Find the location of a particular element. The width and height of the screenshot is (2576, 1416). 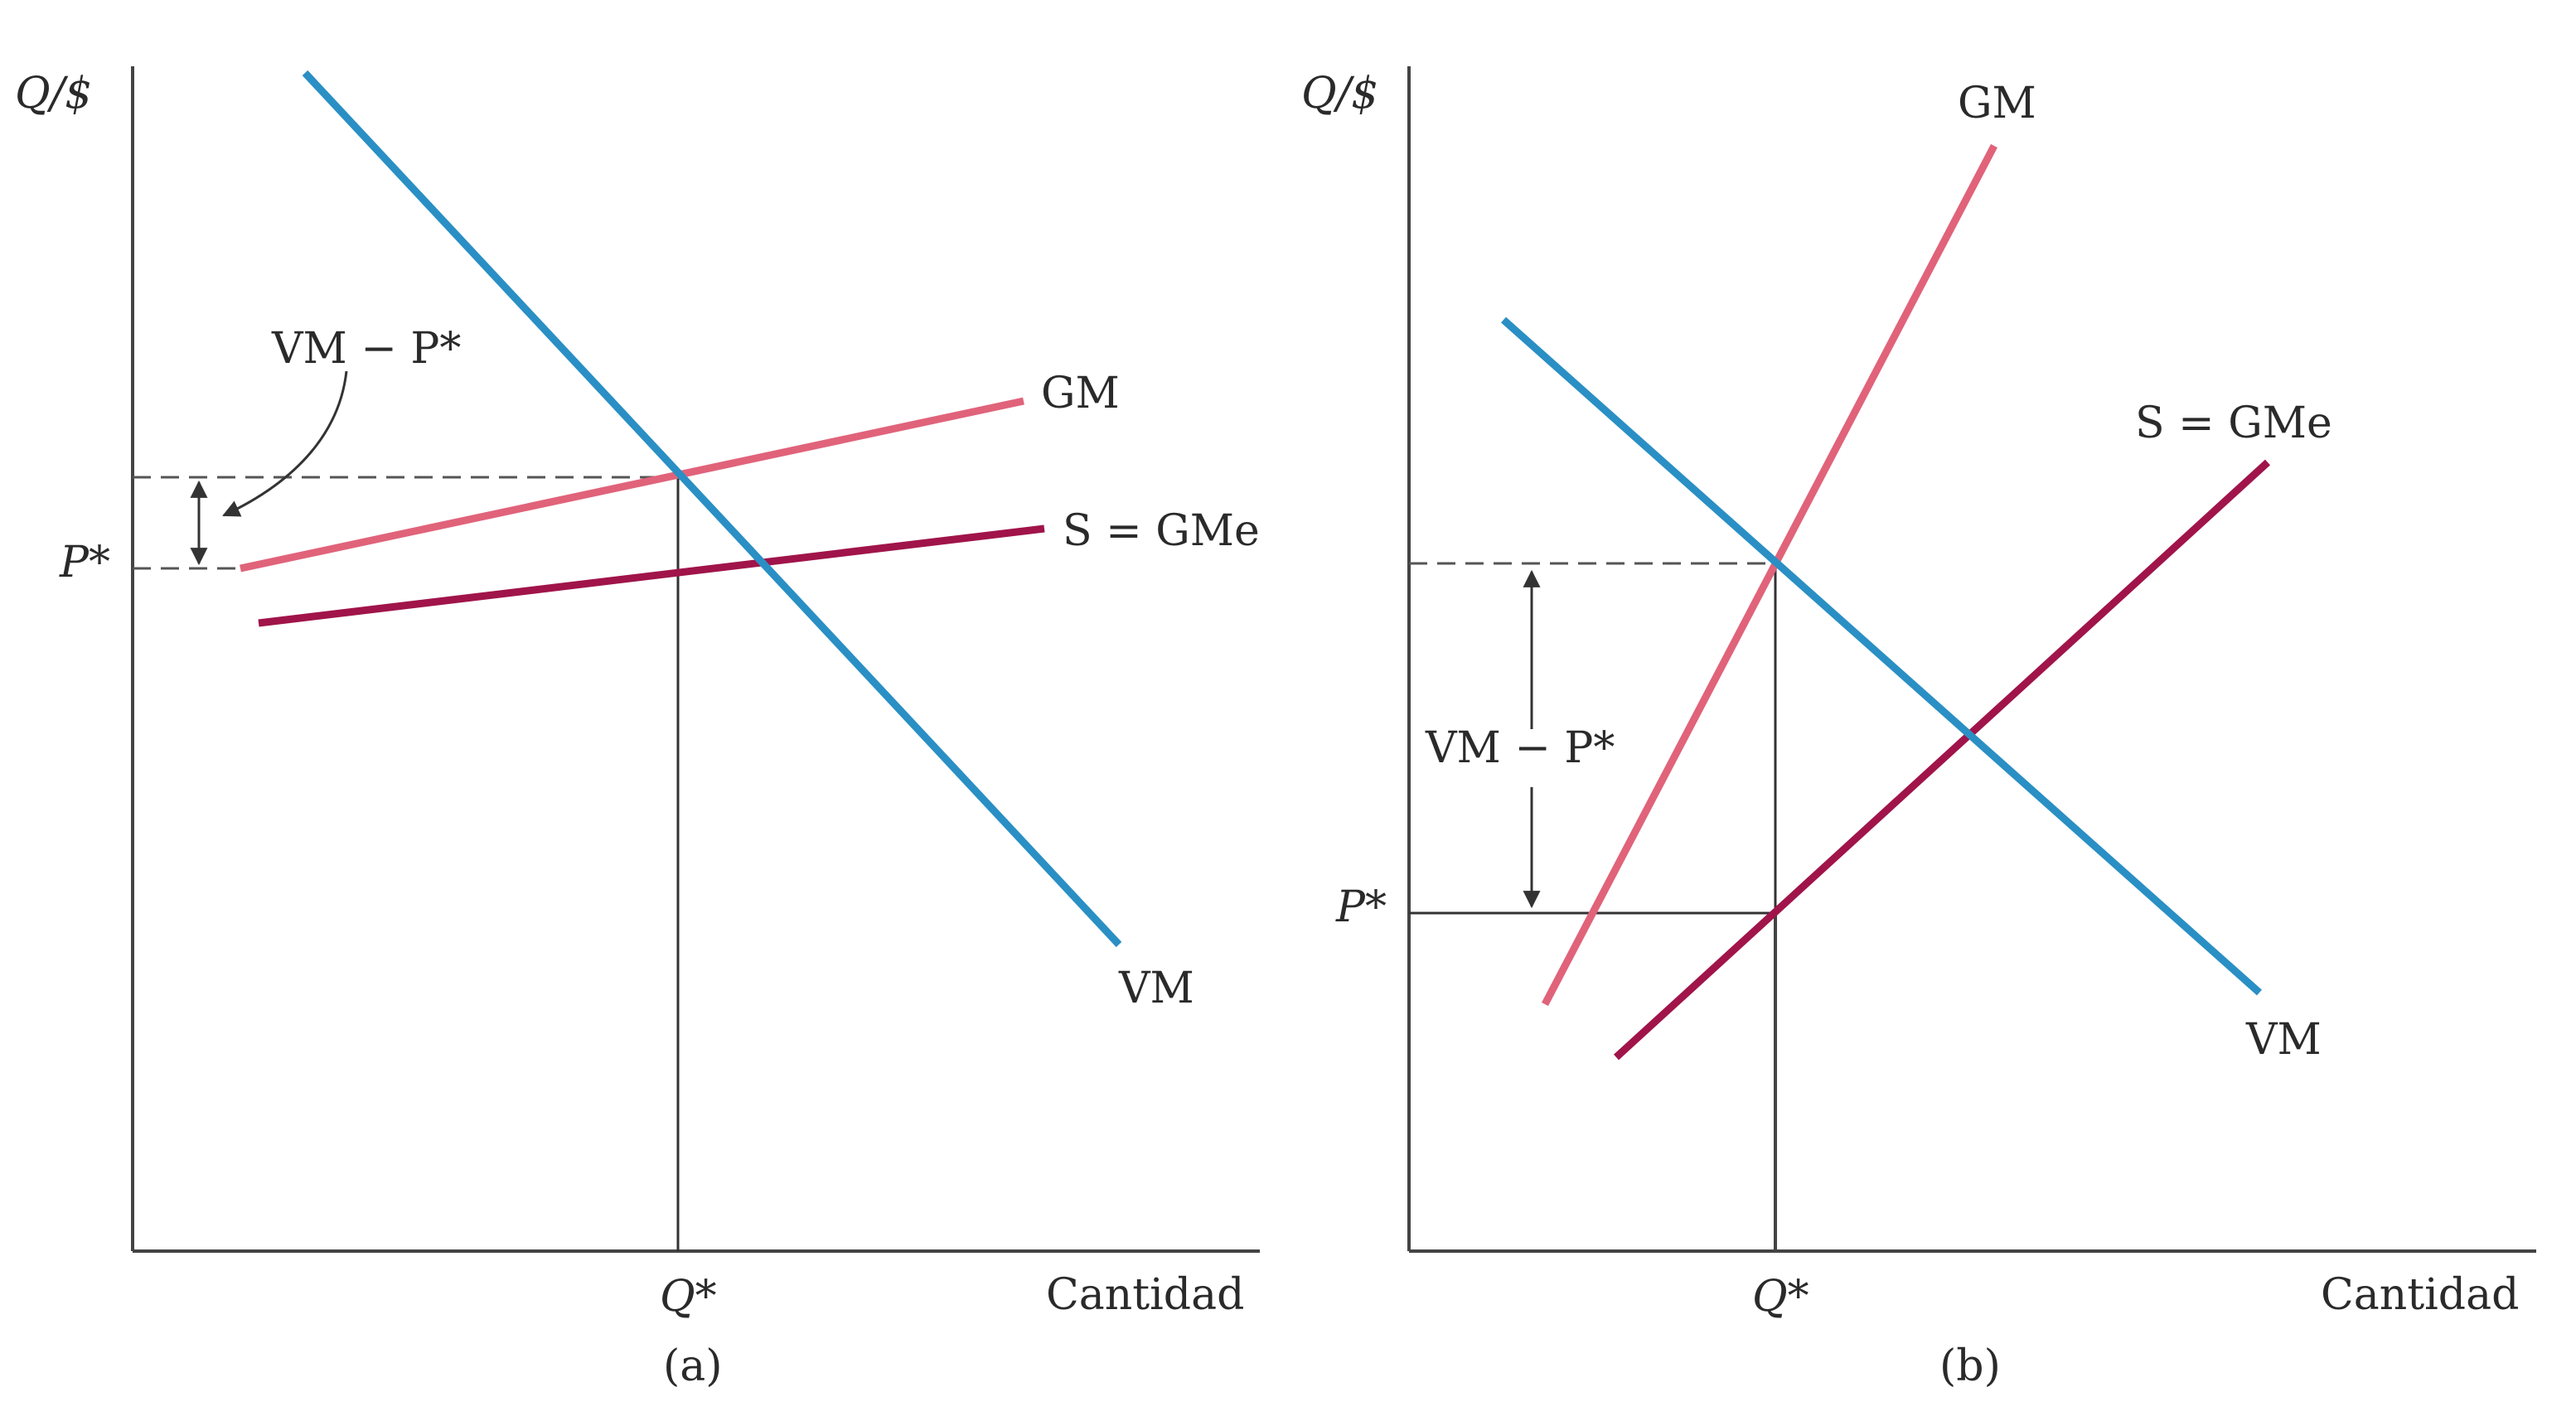

panel-a-gm-label: GM is located at coordinates (1080, 393).